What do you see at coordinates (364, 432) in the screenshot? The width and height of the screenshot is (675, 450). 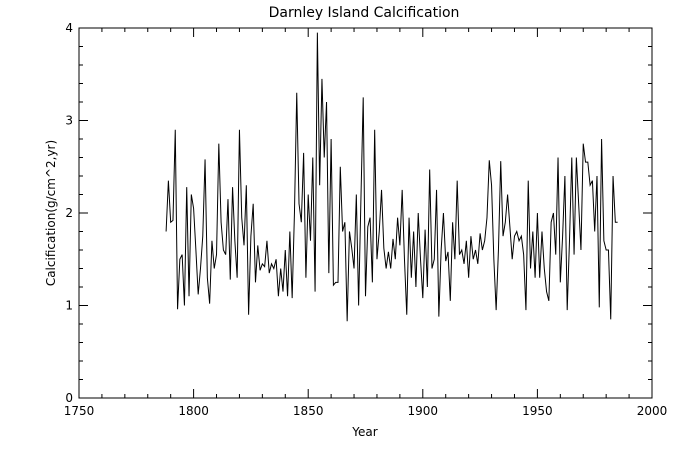 I see `x-axis-label: Year` at bounding box center [364, 432].